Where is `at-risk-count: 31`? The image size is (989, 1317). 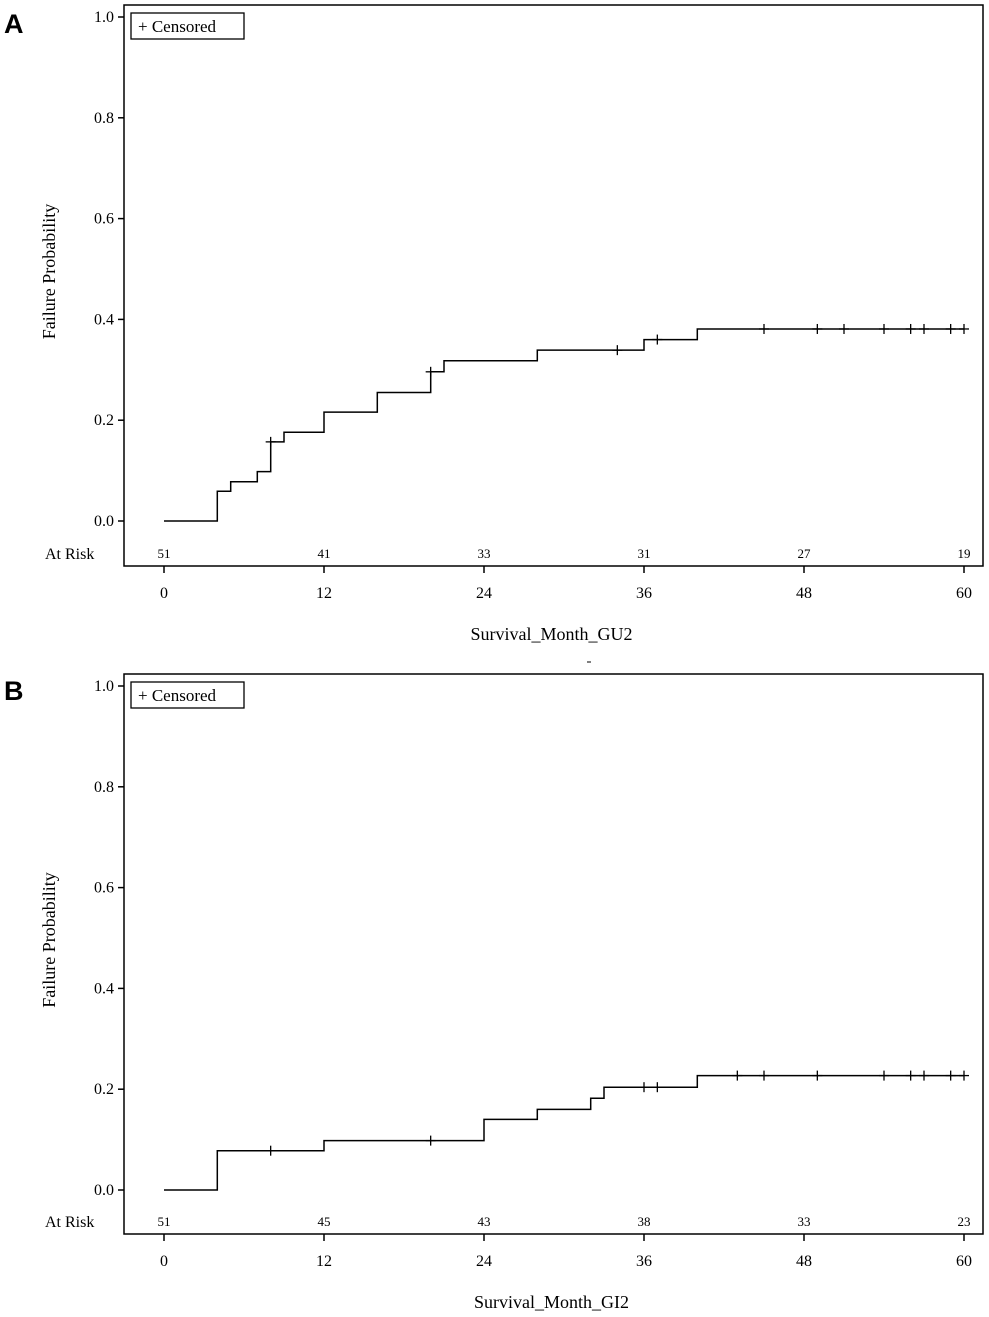 at-risk-count: 31 is located at coordinates (644, 553).